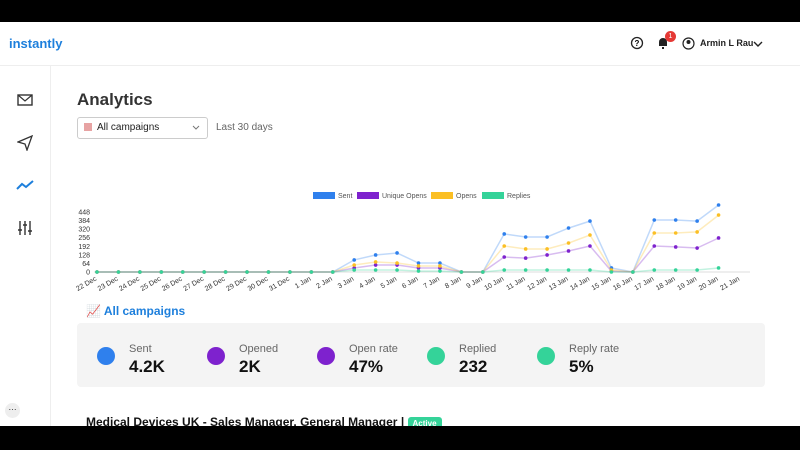  I want to click on y-tick-label: 0, so click(88, 273).